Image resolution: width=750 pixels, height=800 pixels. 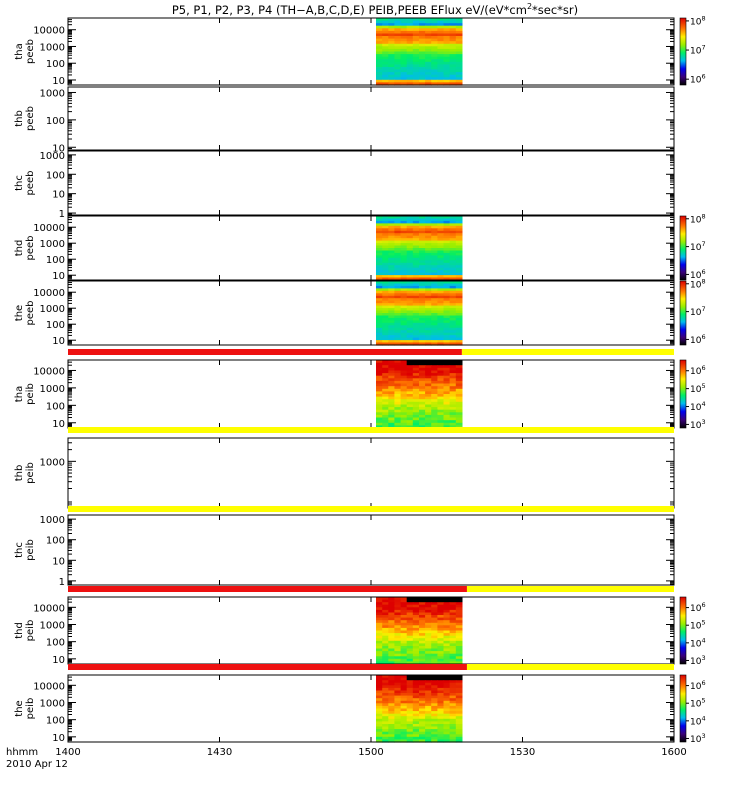 What do you see at coordinates (698, 660) in the screenshot?
I see `colorbar-tick-label: 10³` at bounding box center [698, 660].